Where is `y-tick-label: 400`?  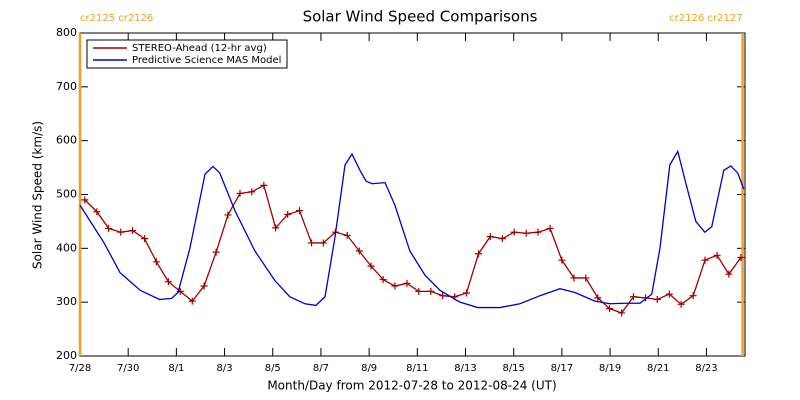 y-tick-label: 400 is located at coordinates (66, 247).